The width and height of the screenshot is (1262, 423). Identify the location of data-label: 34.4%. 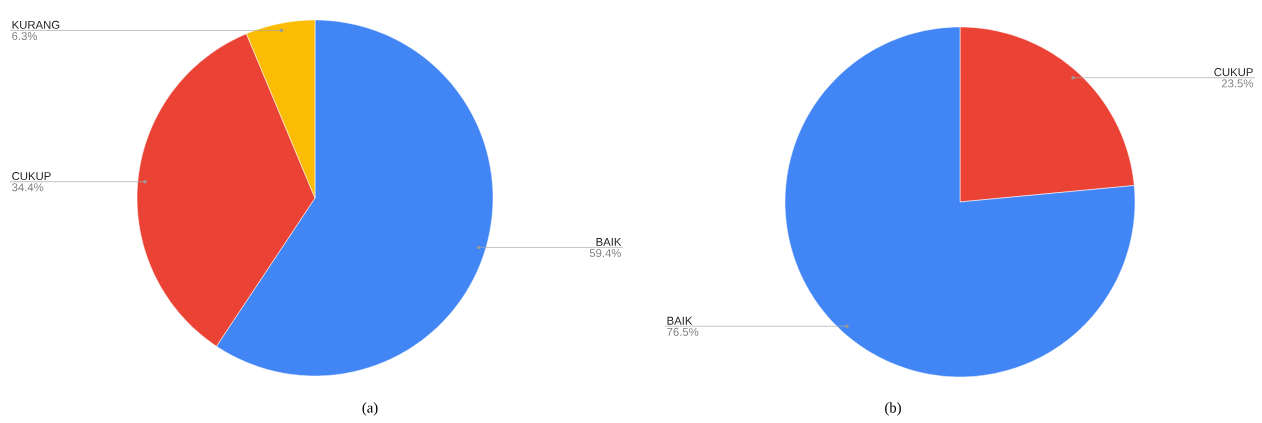
(28, 187).